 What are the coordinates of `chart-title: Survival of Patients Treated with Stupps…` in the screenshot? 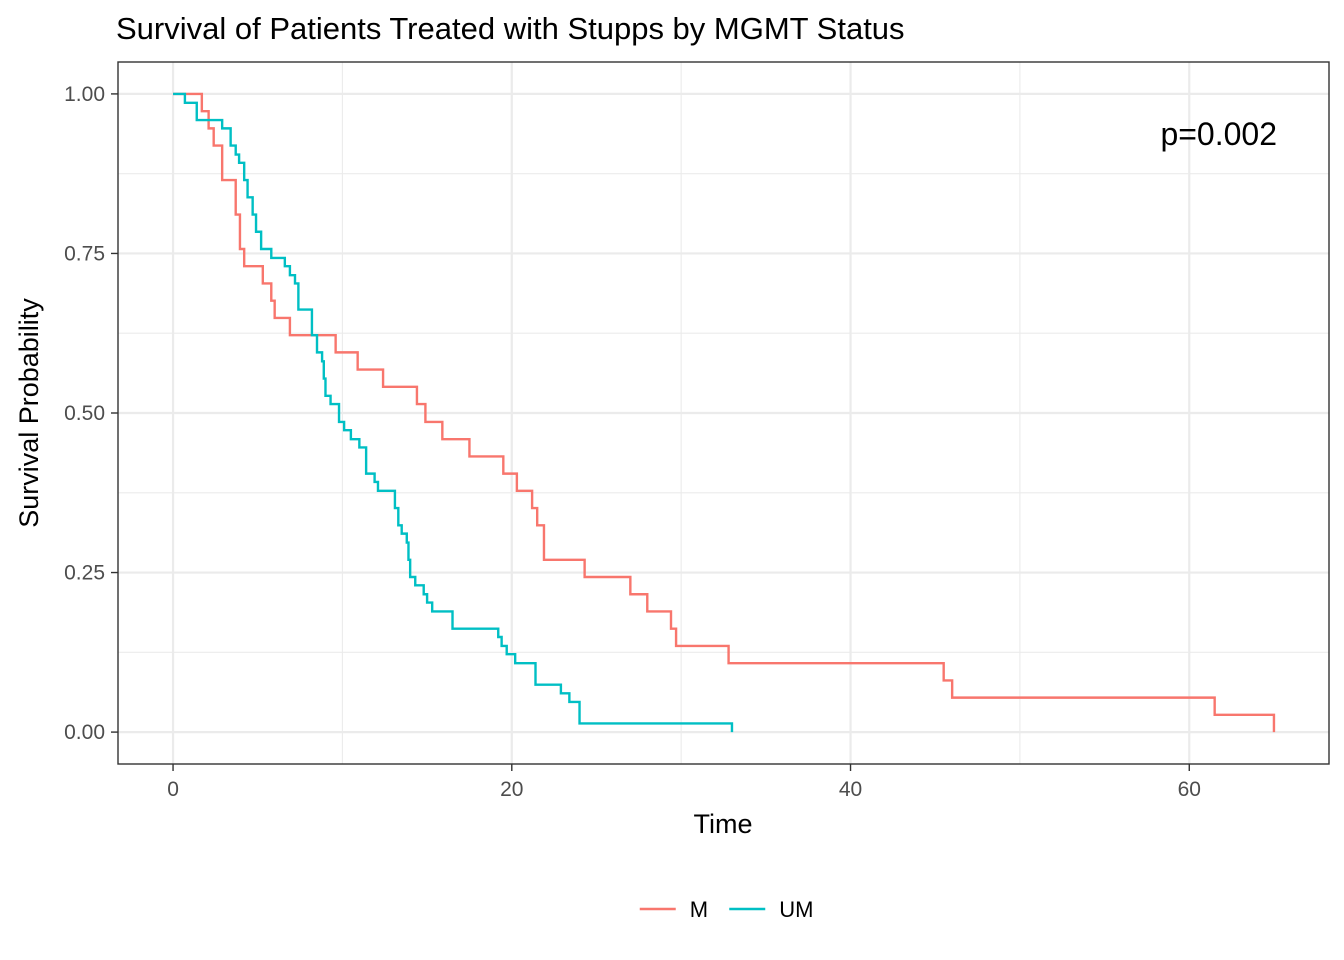 It's located at (510, 28).